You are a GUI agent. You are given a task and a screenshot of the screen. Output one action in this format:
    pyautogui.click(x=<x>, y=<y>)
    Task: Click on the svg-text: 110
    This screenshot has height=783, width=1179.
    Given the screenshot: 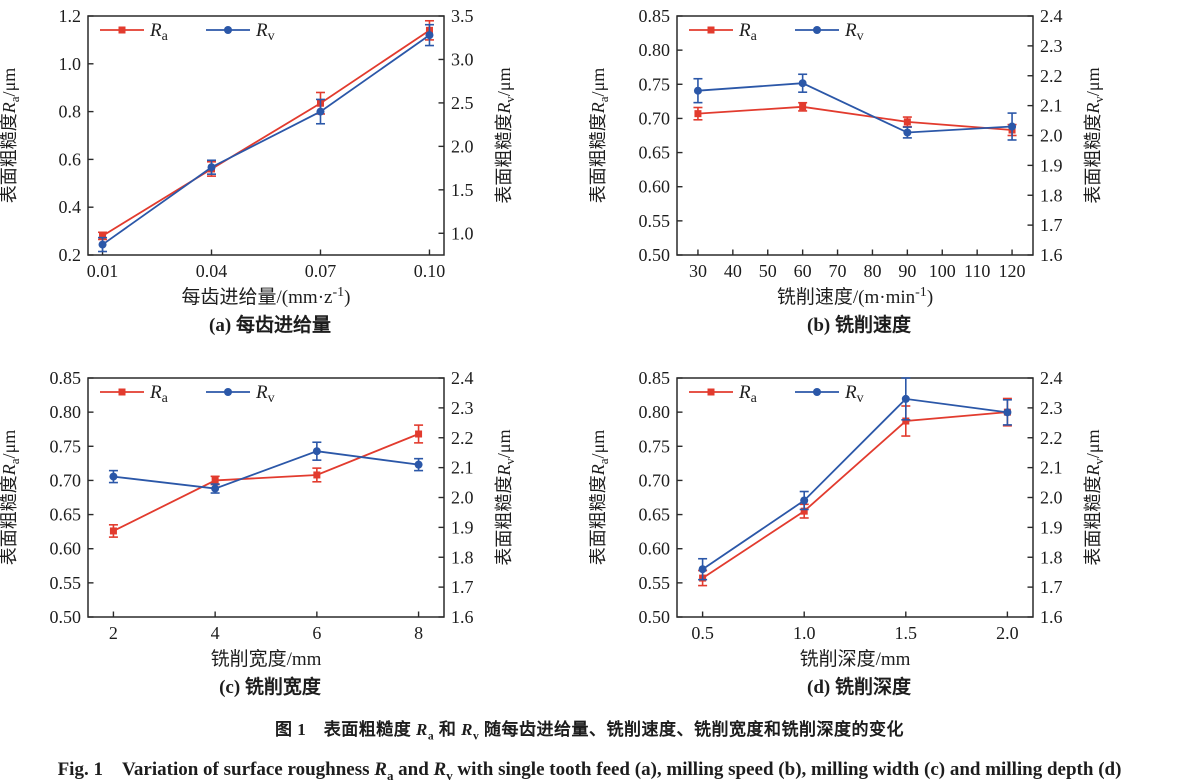 What is the action you would take?
    pyautogui.click(x=977, y=271)
    